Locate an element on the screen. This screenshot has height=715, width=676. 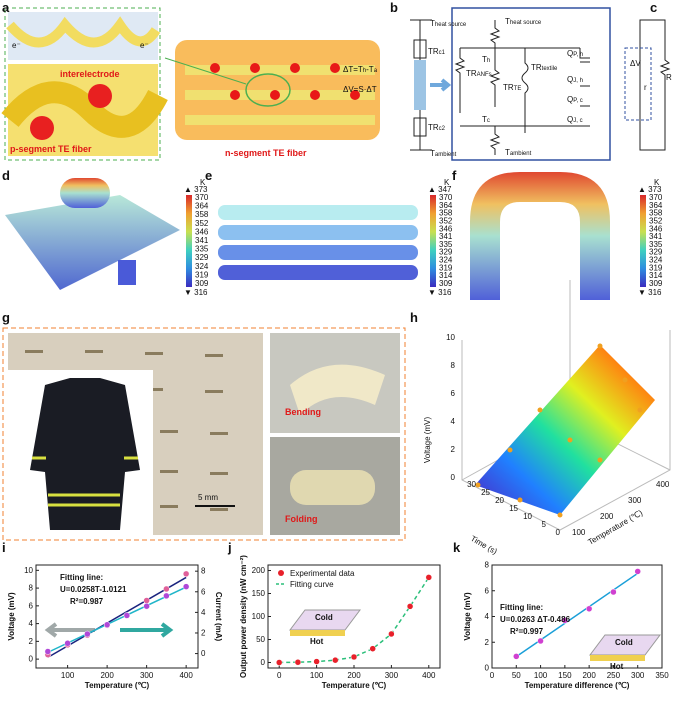
pointer is located at coordinates (205, 71).